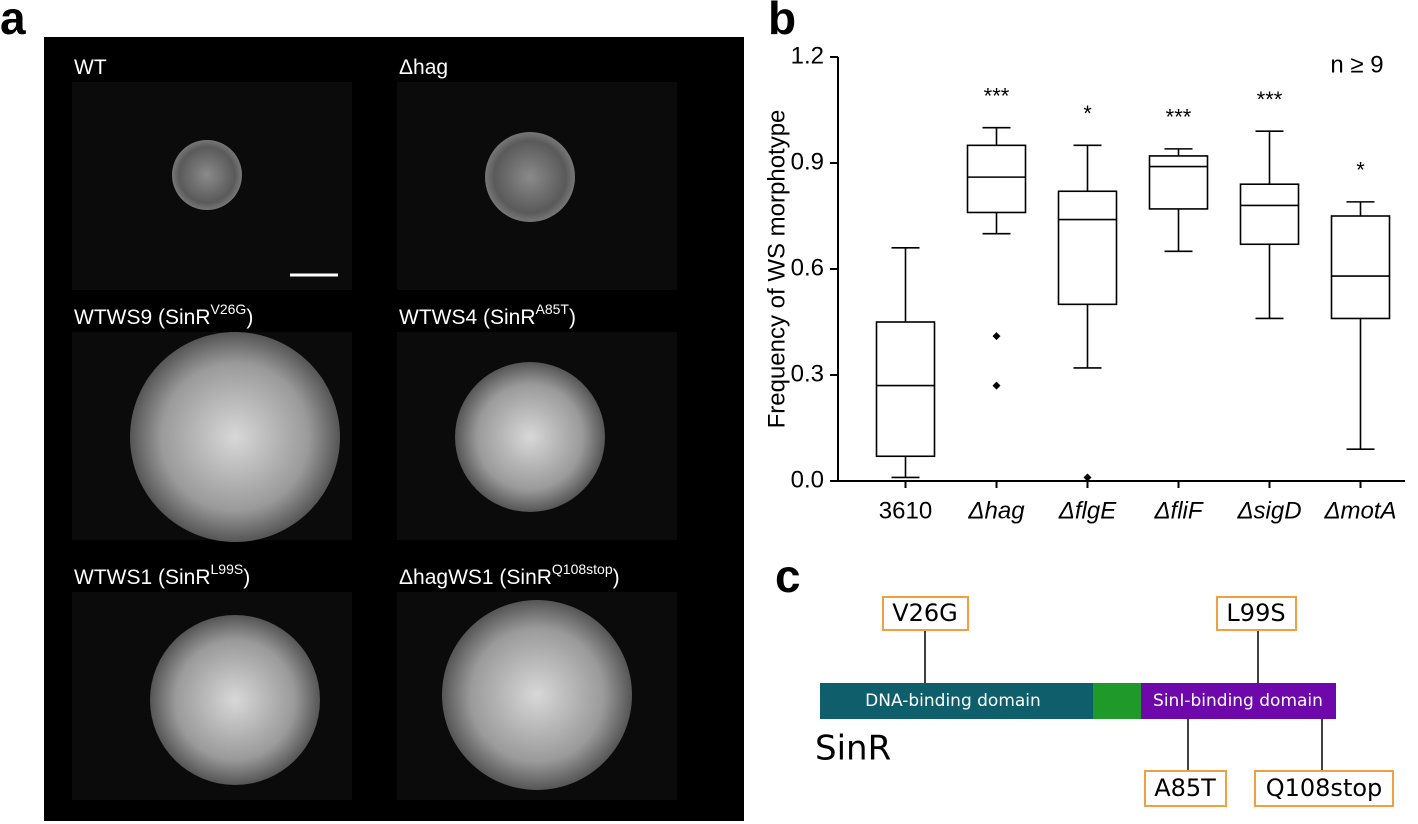 The height and width of the screenshot is (824, 1418). Describe the element at coordinates (1324, 788) in the screenshot. I see `mutation: Q108stop` at that location.